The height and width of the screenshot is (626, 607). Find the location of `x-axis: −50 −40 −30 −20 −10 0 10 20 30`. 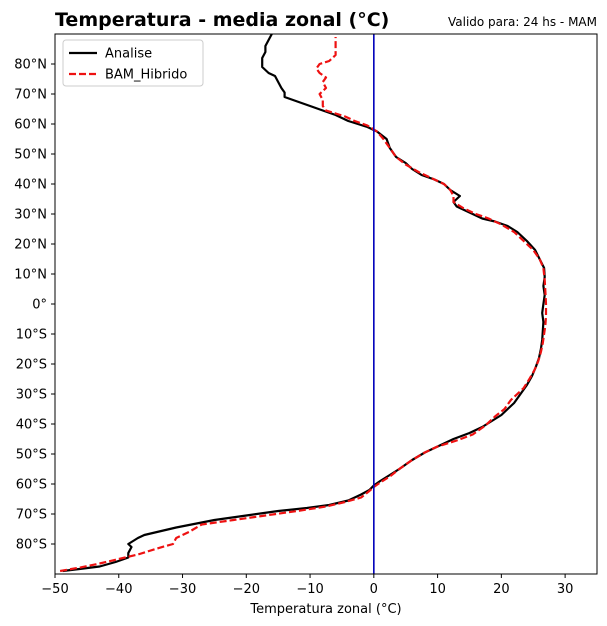

x-axis: −50 −40 −30 −20 −10 0 10 20 30 is located at coordinates (307, 585).